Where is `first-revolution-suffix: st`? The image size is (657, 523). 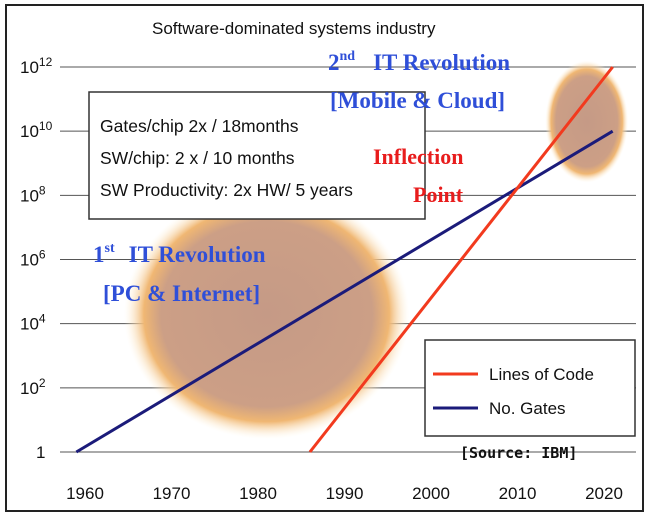 first-revolution-suffix: st is located at coordinates (110, 248).